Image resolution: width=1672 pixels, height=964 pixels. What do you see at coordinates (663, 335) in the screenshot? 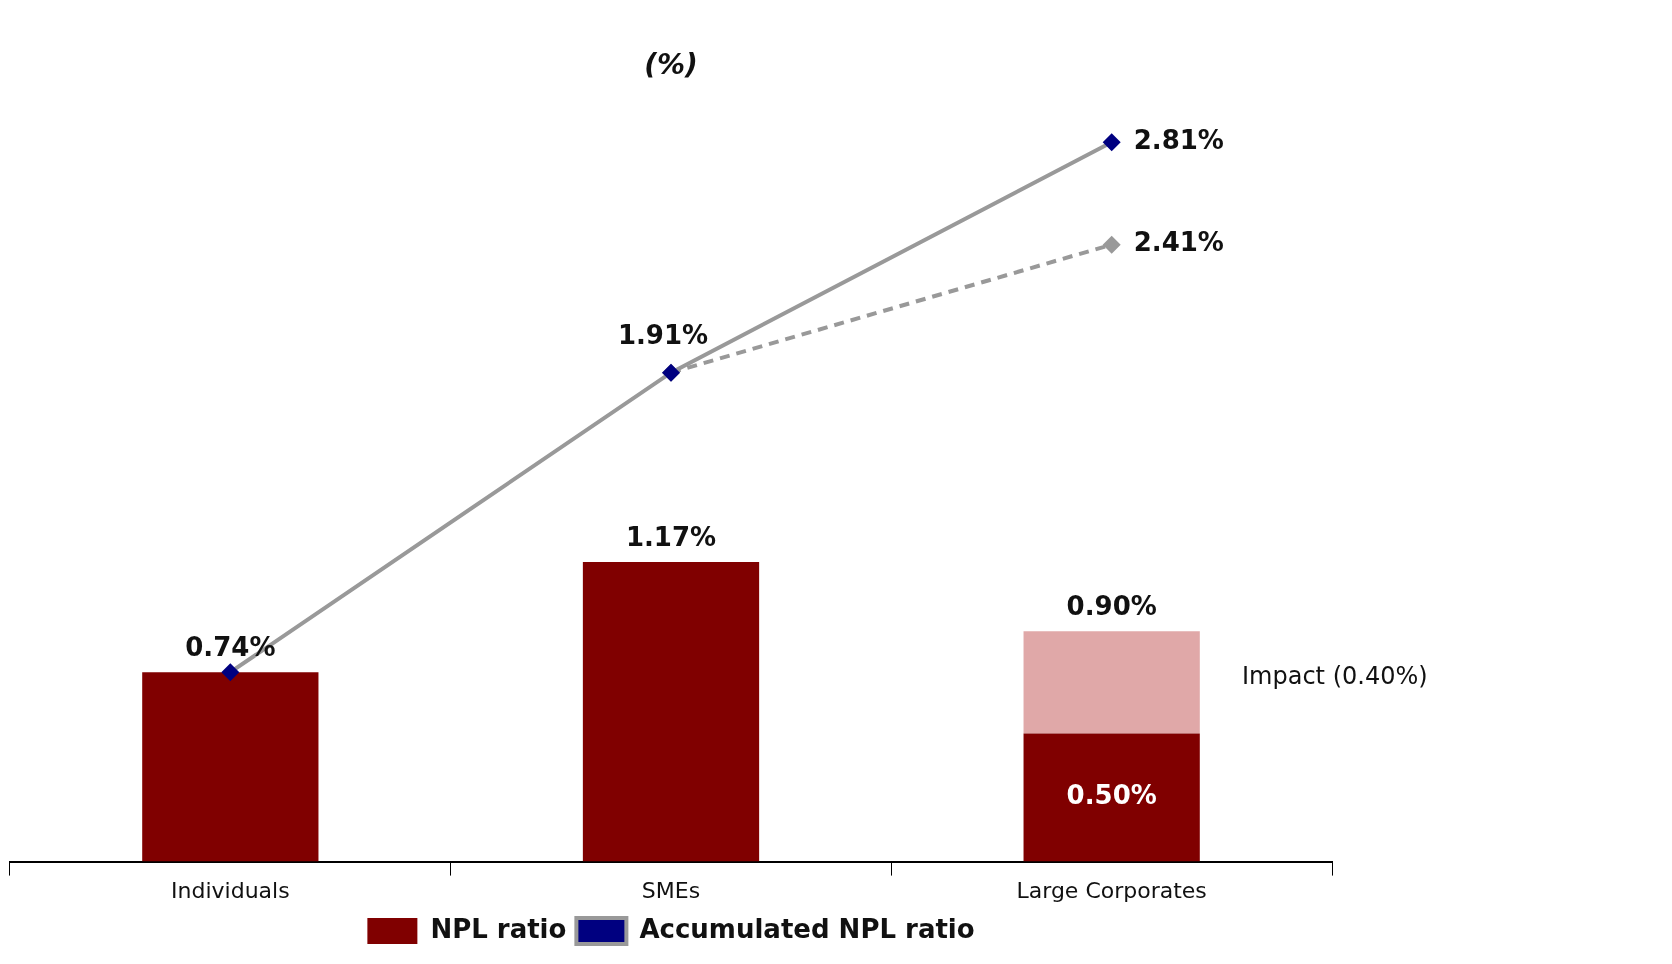
I see `data-label: 1.91%` at bounding box center [663, 335].